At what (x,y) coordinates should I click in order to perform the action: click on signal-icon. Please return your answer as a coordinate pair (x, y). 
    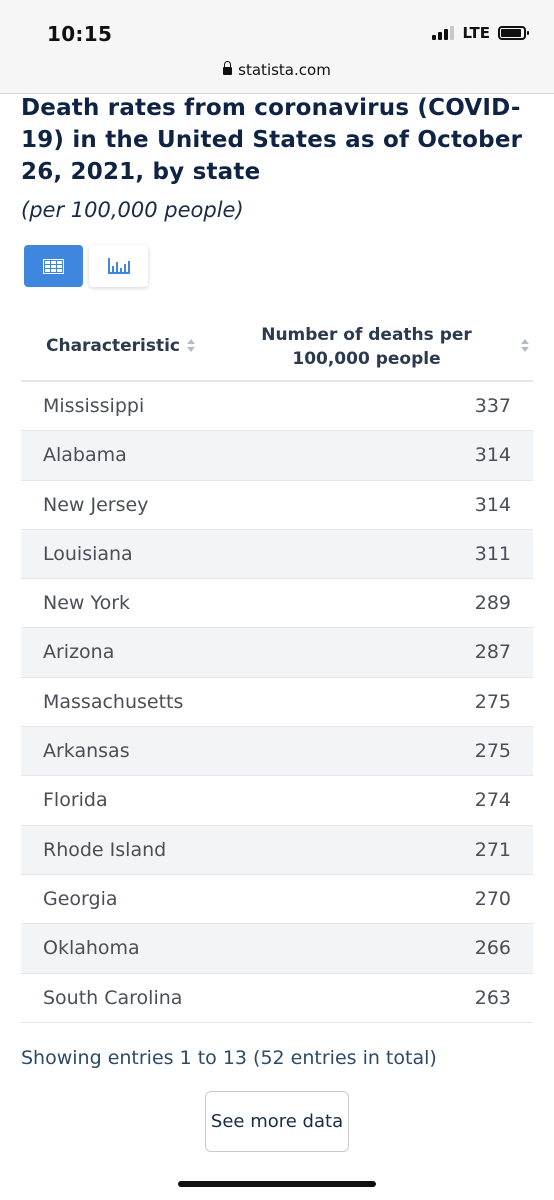
    Looking at the image, I should click on (443, 33).